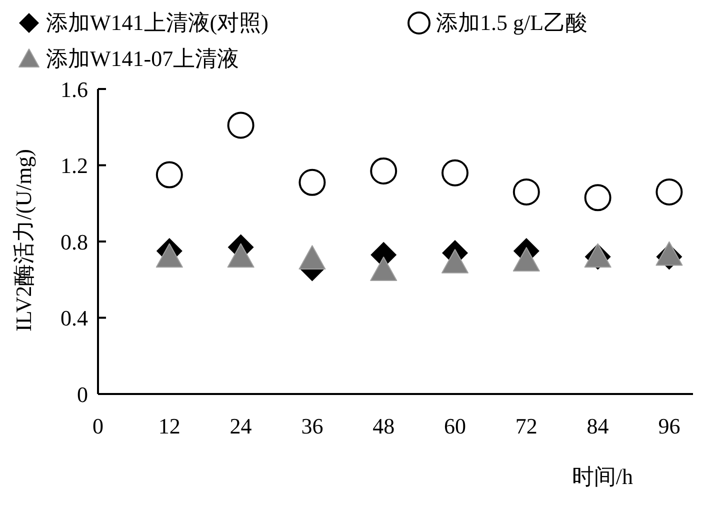 Image resolution: width=711 pixels, height=518 pixels. I want to click on x-tick-label: 96, so click(669, 426).